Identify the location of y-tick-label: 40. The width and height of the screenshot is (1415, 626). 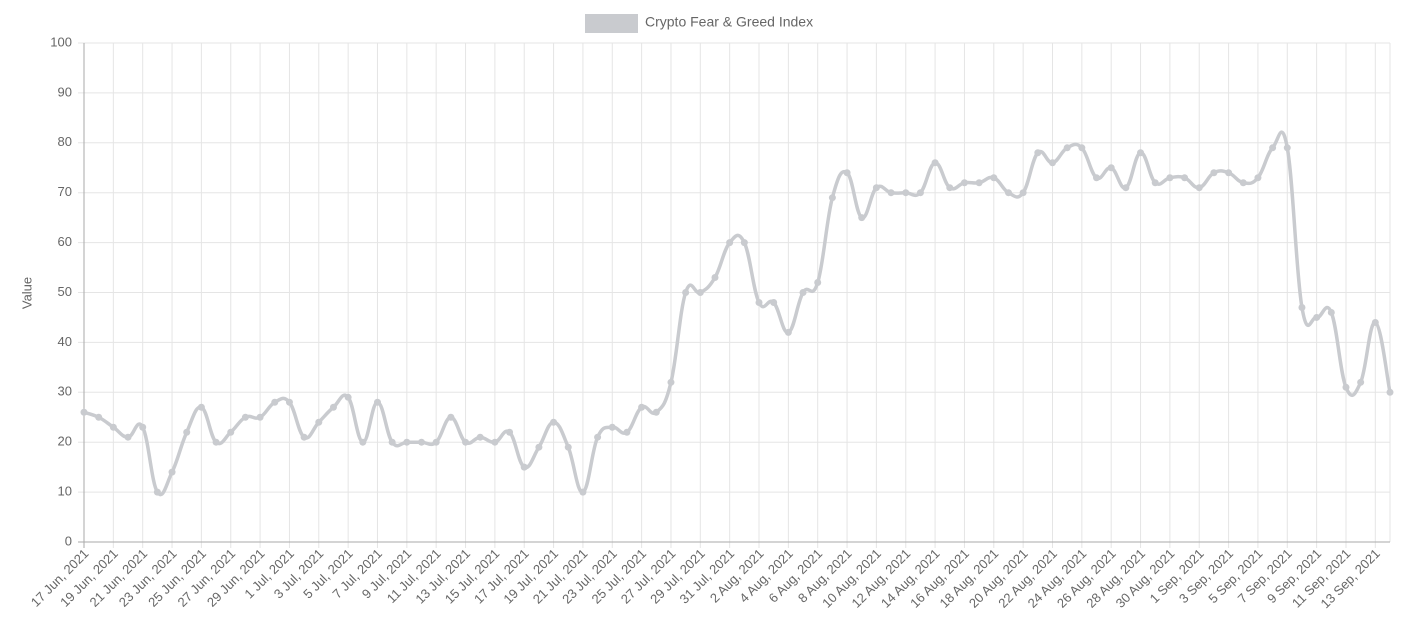
(65, 341).